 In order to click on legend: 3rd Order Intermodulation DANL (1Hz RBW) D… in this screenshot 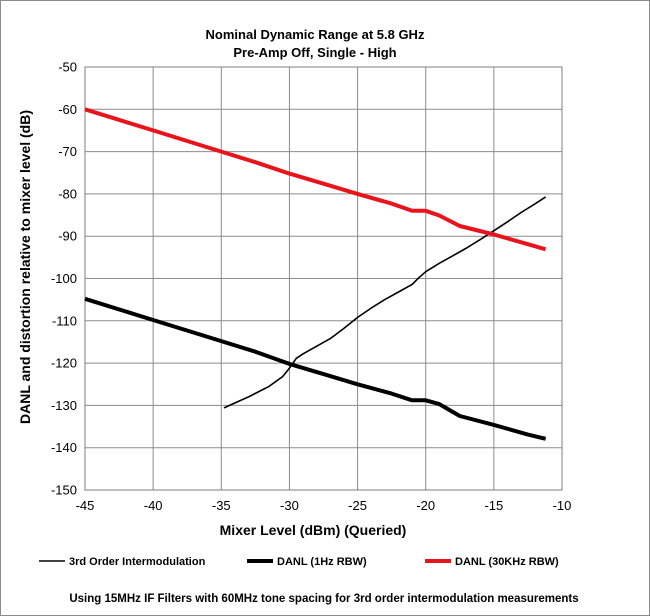, I will do `click(299, 562)`.